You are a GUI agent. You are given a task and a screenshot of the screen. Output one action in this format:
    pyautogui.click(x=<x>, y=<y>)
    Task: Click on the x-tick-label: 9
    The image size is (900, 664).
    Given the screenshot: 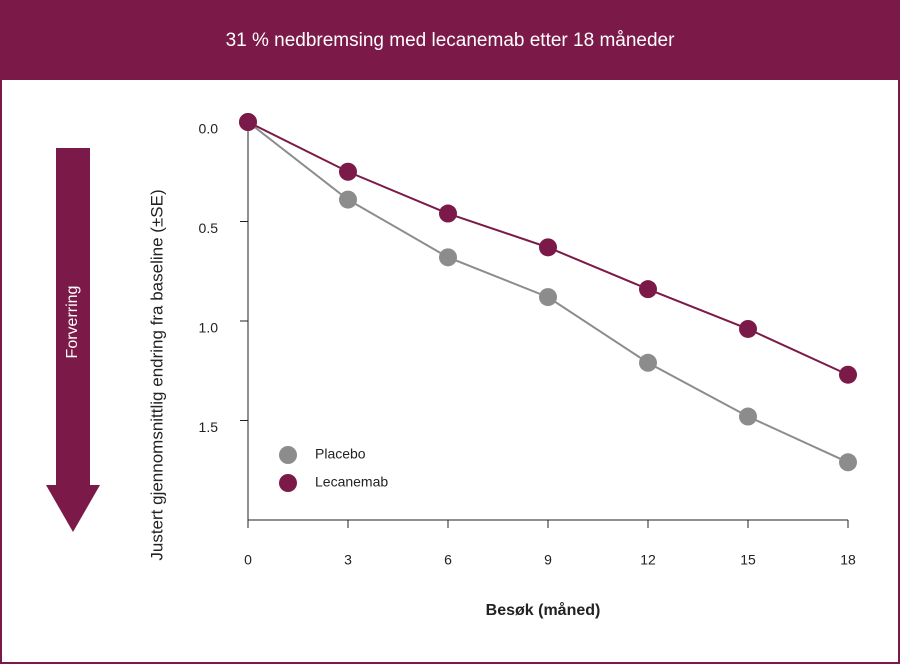 What is the action you would take?
    pyautogui.click(x=548, y=560)
    